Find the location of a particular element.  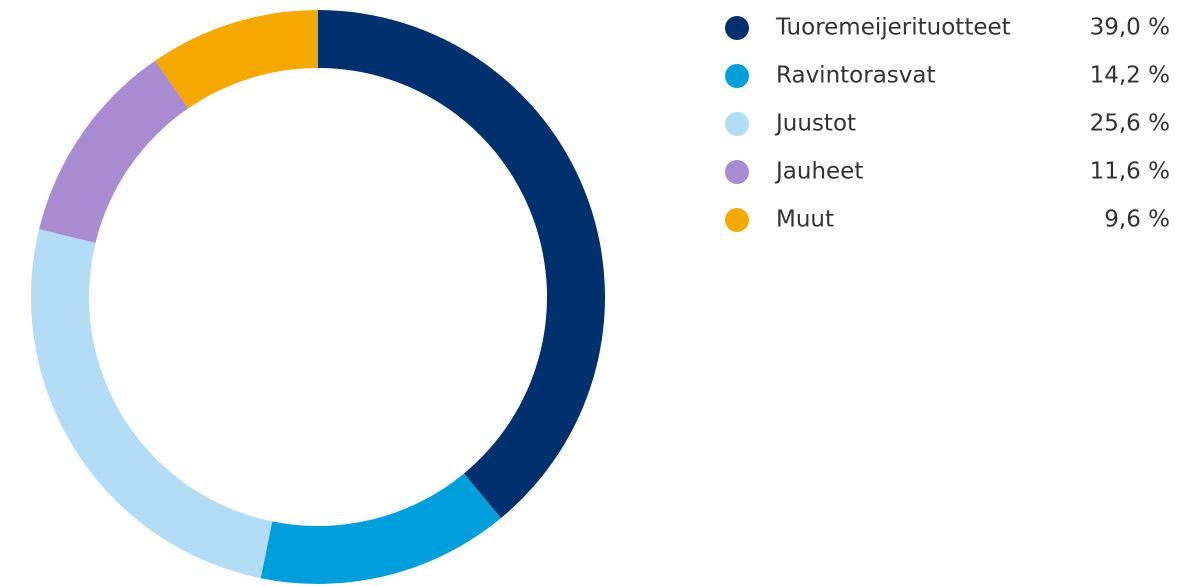

legend-value: 11,6 % is located at coordinates (1130, 172).